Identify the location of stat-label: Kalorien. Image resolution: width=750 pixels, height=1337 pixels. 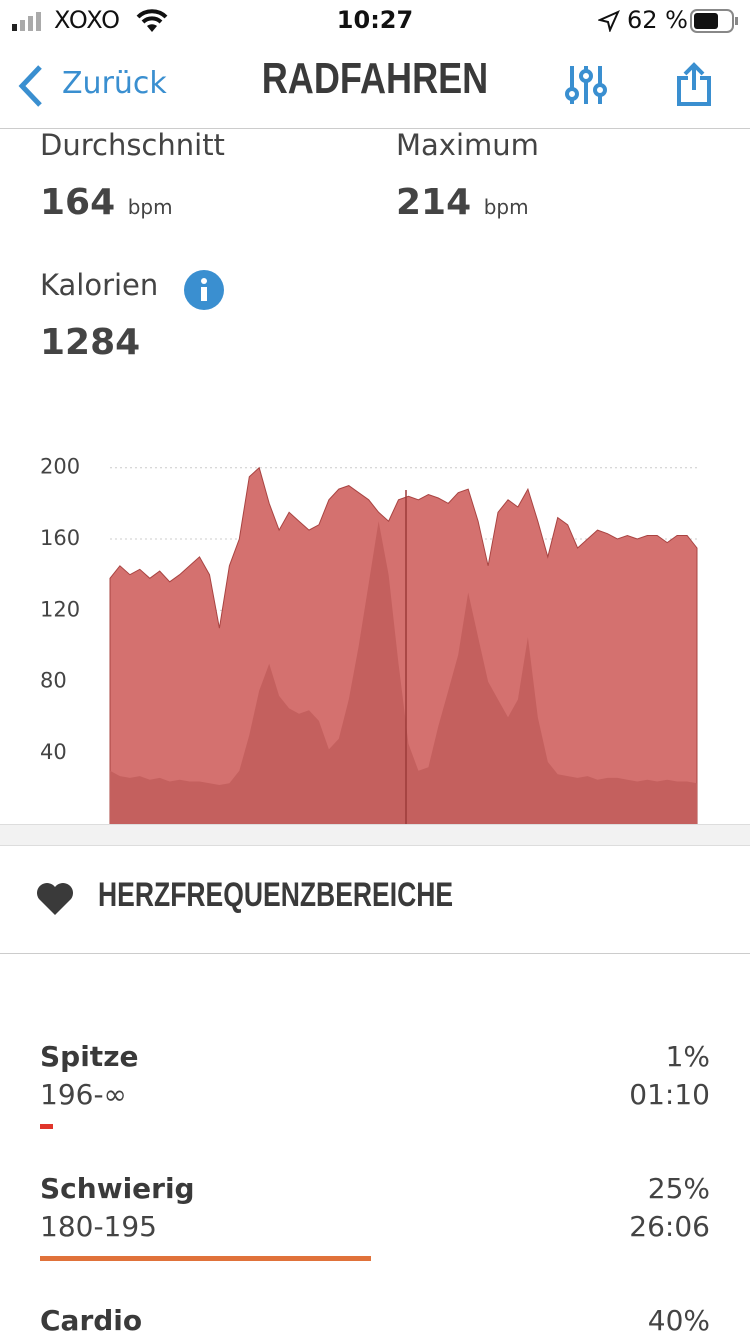
(99, 285).